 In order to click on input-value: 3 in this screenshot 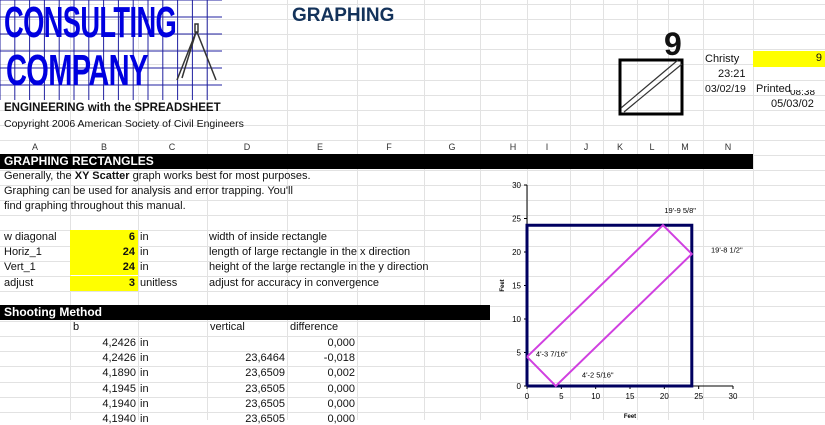, I will do `click(104, 283)`.